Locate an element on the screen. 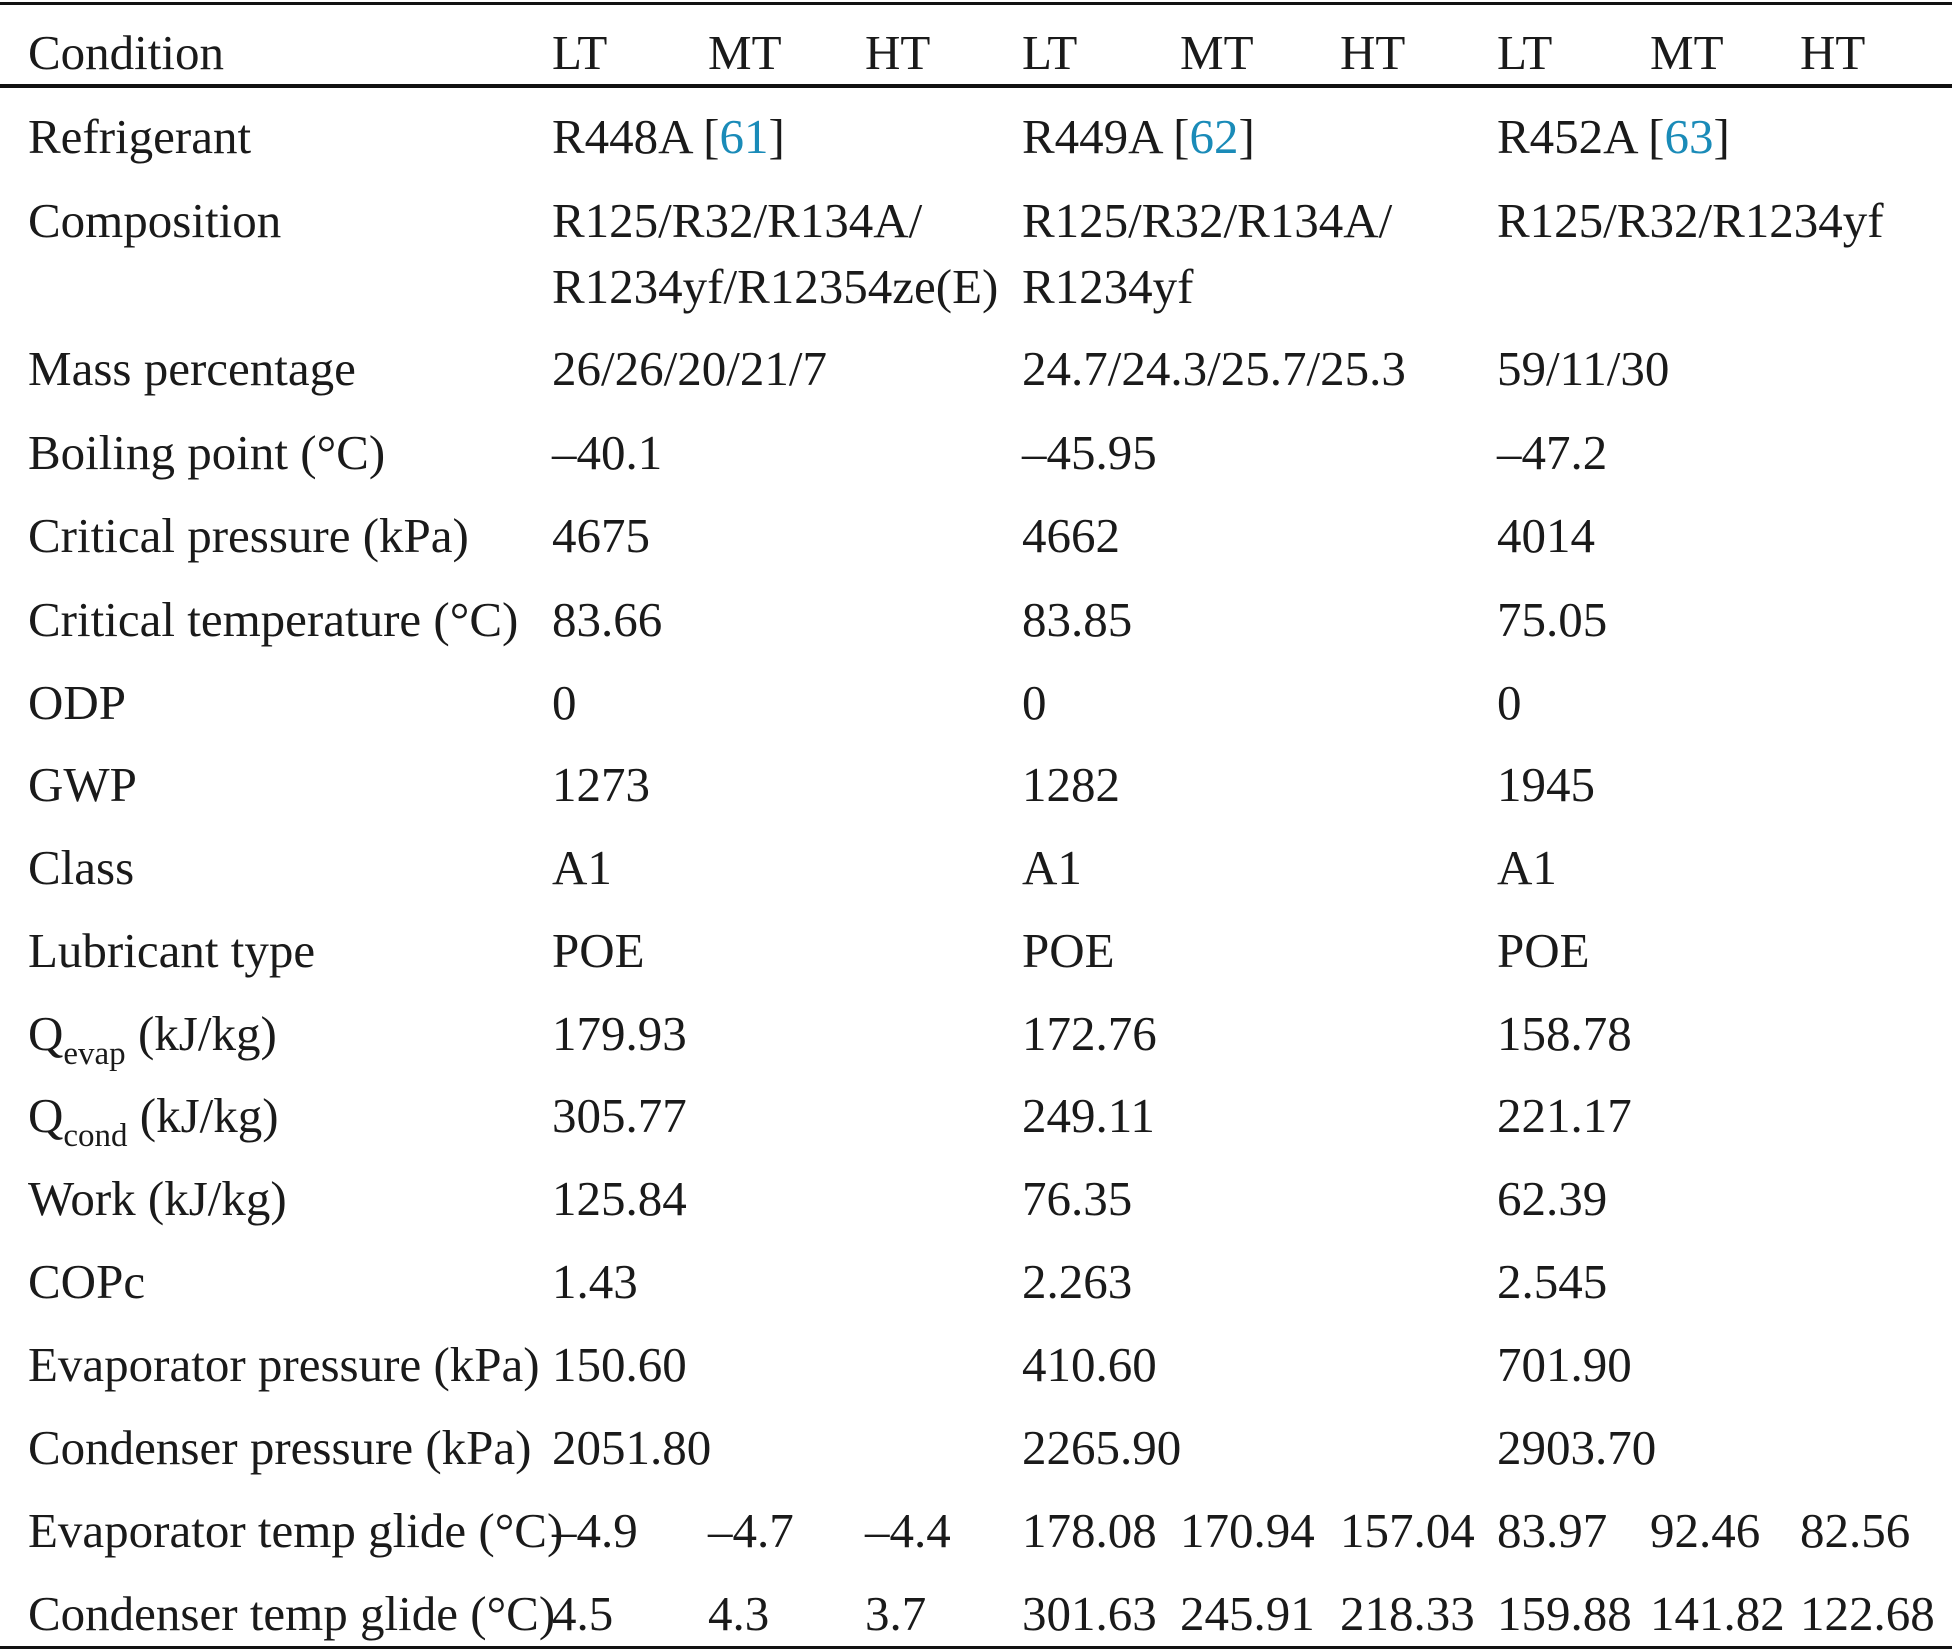 Image resolution: width=1952 pixels, height=1651 pixels. table-cell: –45.95 is located at coordinates (1089, 452).